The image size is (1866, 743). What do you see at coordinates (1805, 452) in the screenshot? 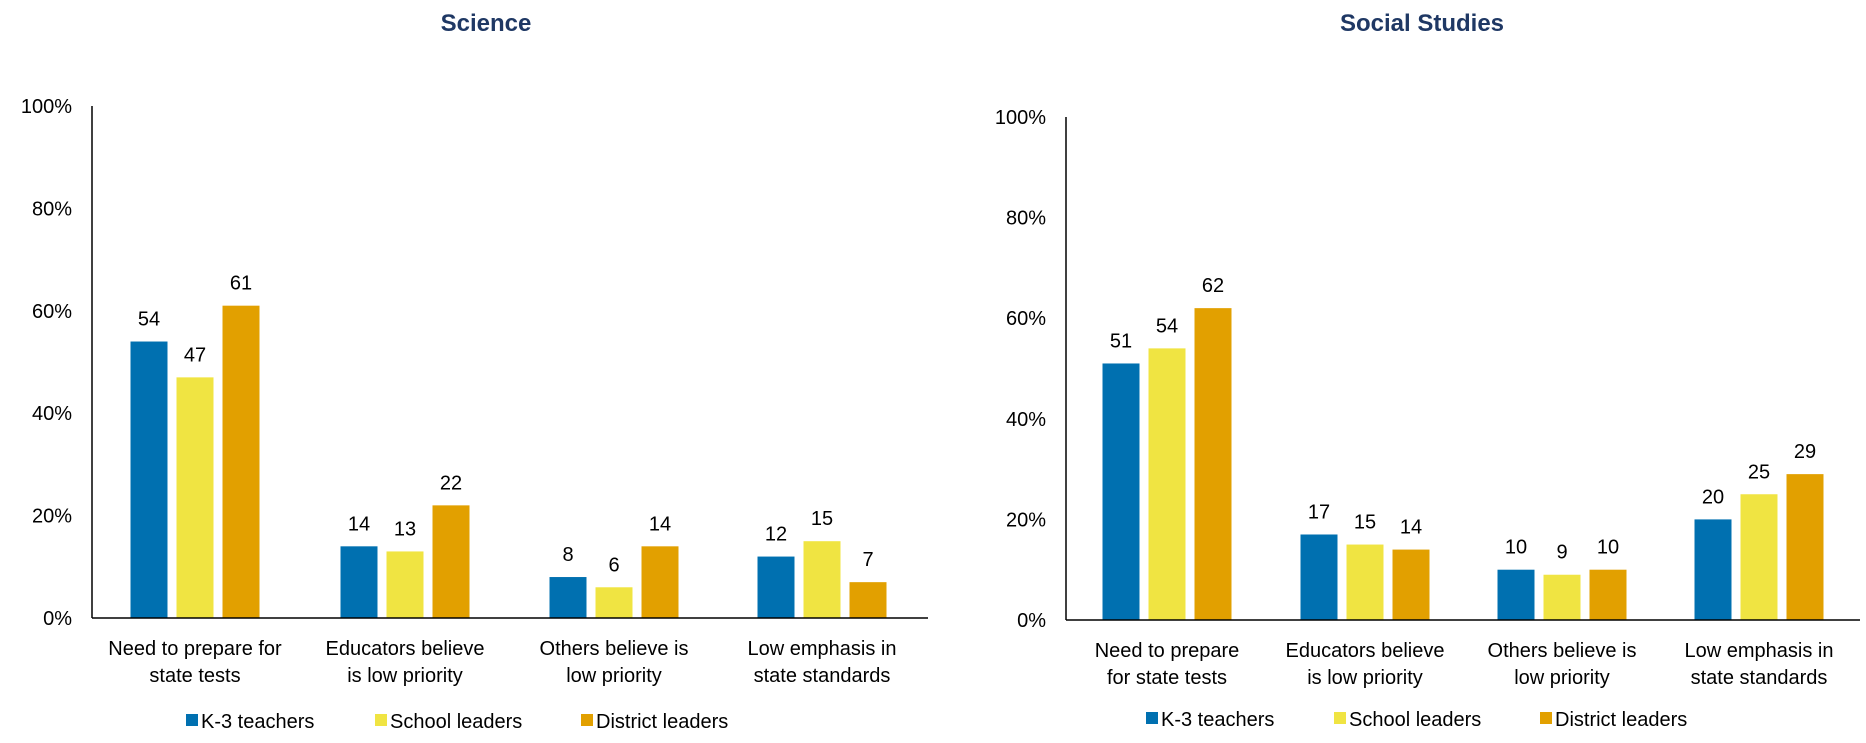
I see `data-label: 29` at bounding box center [1805, 452].